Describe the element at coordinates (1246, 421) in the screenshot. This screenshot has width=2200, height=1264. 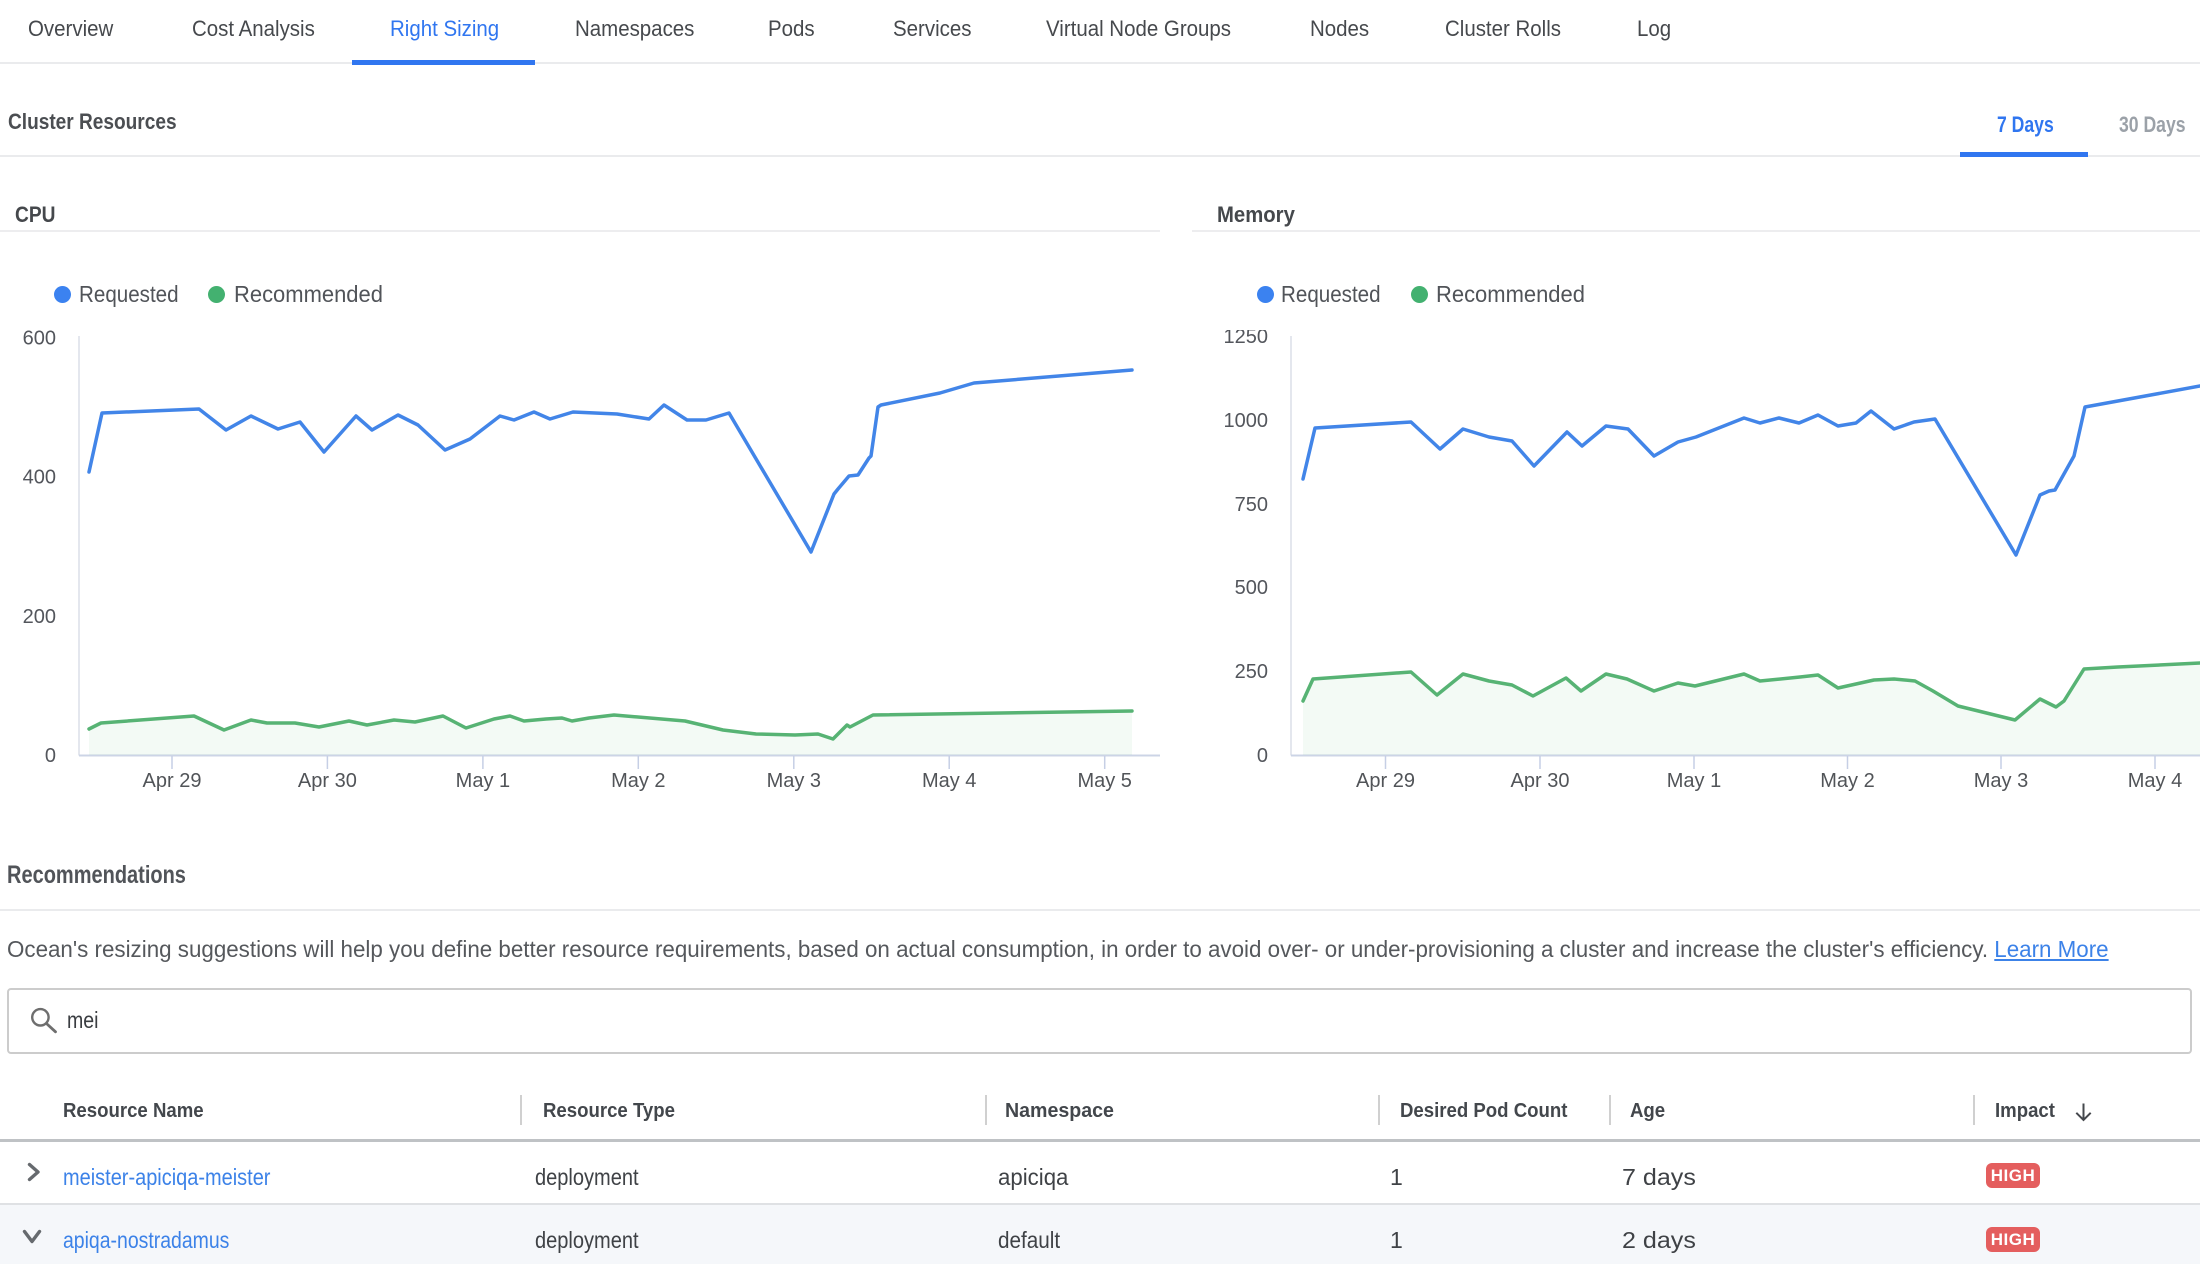
I see `svg-text: 1000` at that location.